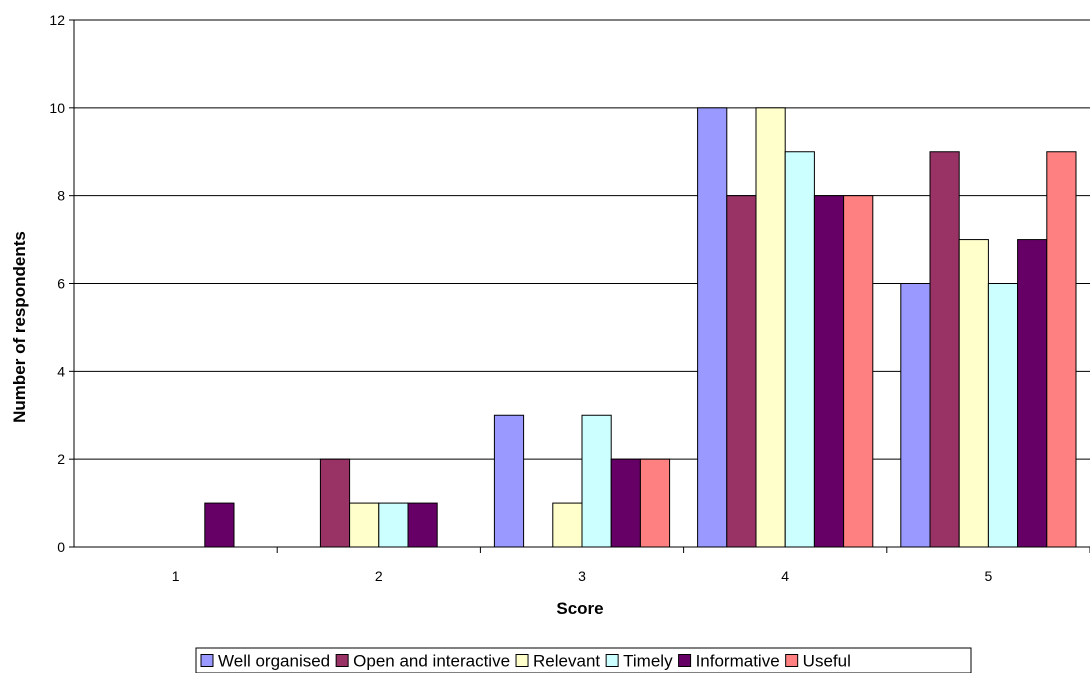 Image resolution: width=1090 pixels, height=673 pixels. Describe the element at coordinates (989, 576) in the screenshot. I see `x-tick-label: 5` at that location.